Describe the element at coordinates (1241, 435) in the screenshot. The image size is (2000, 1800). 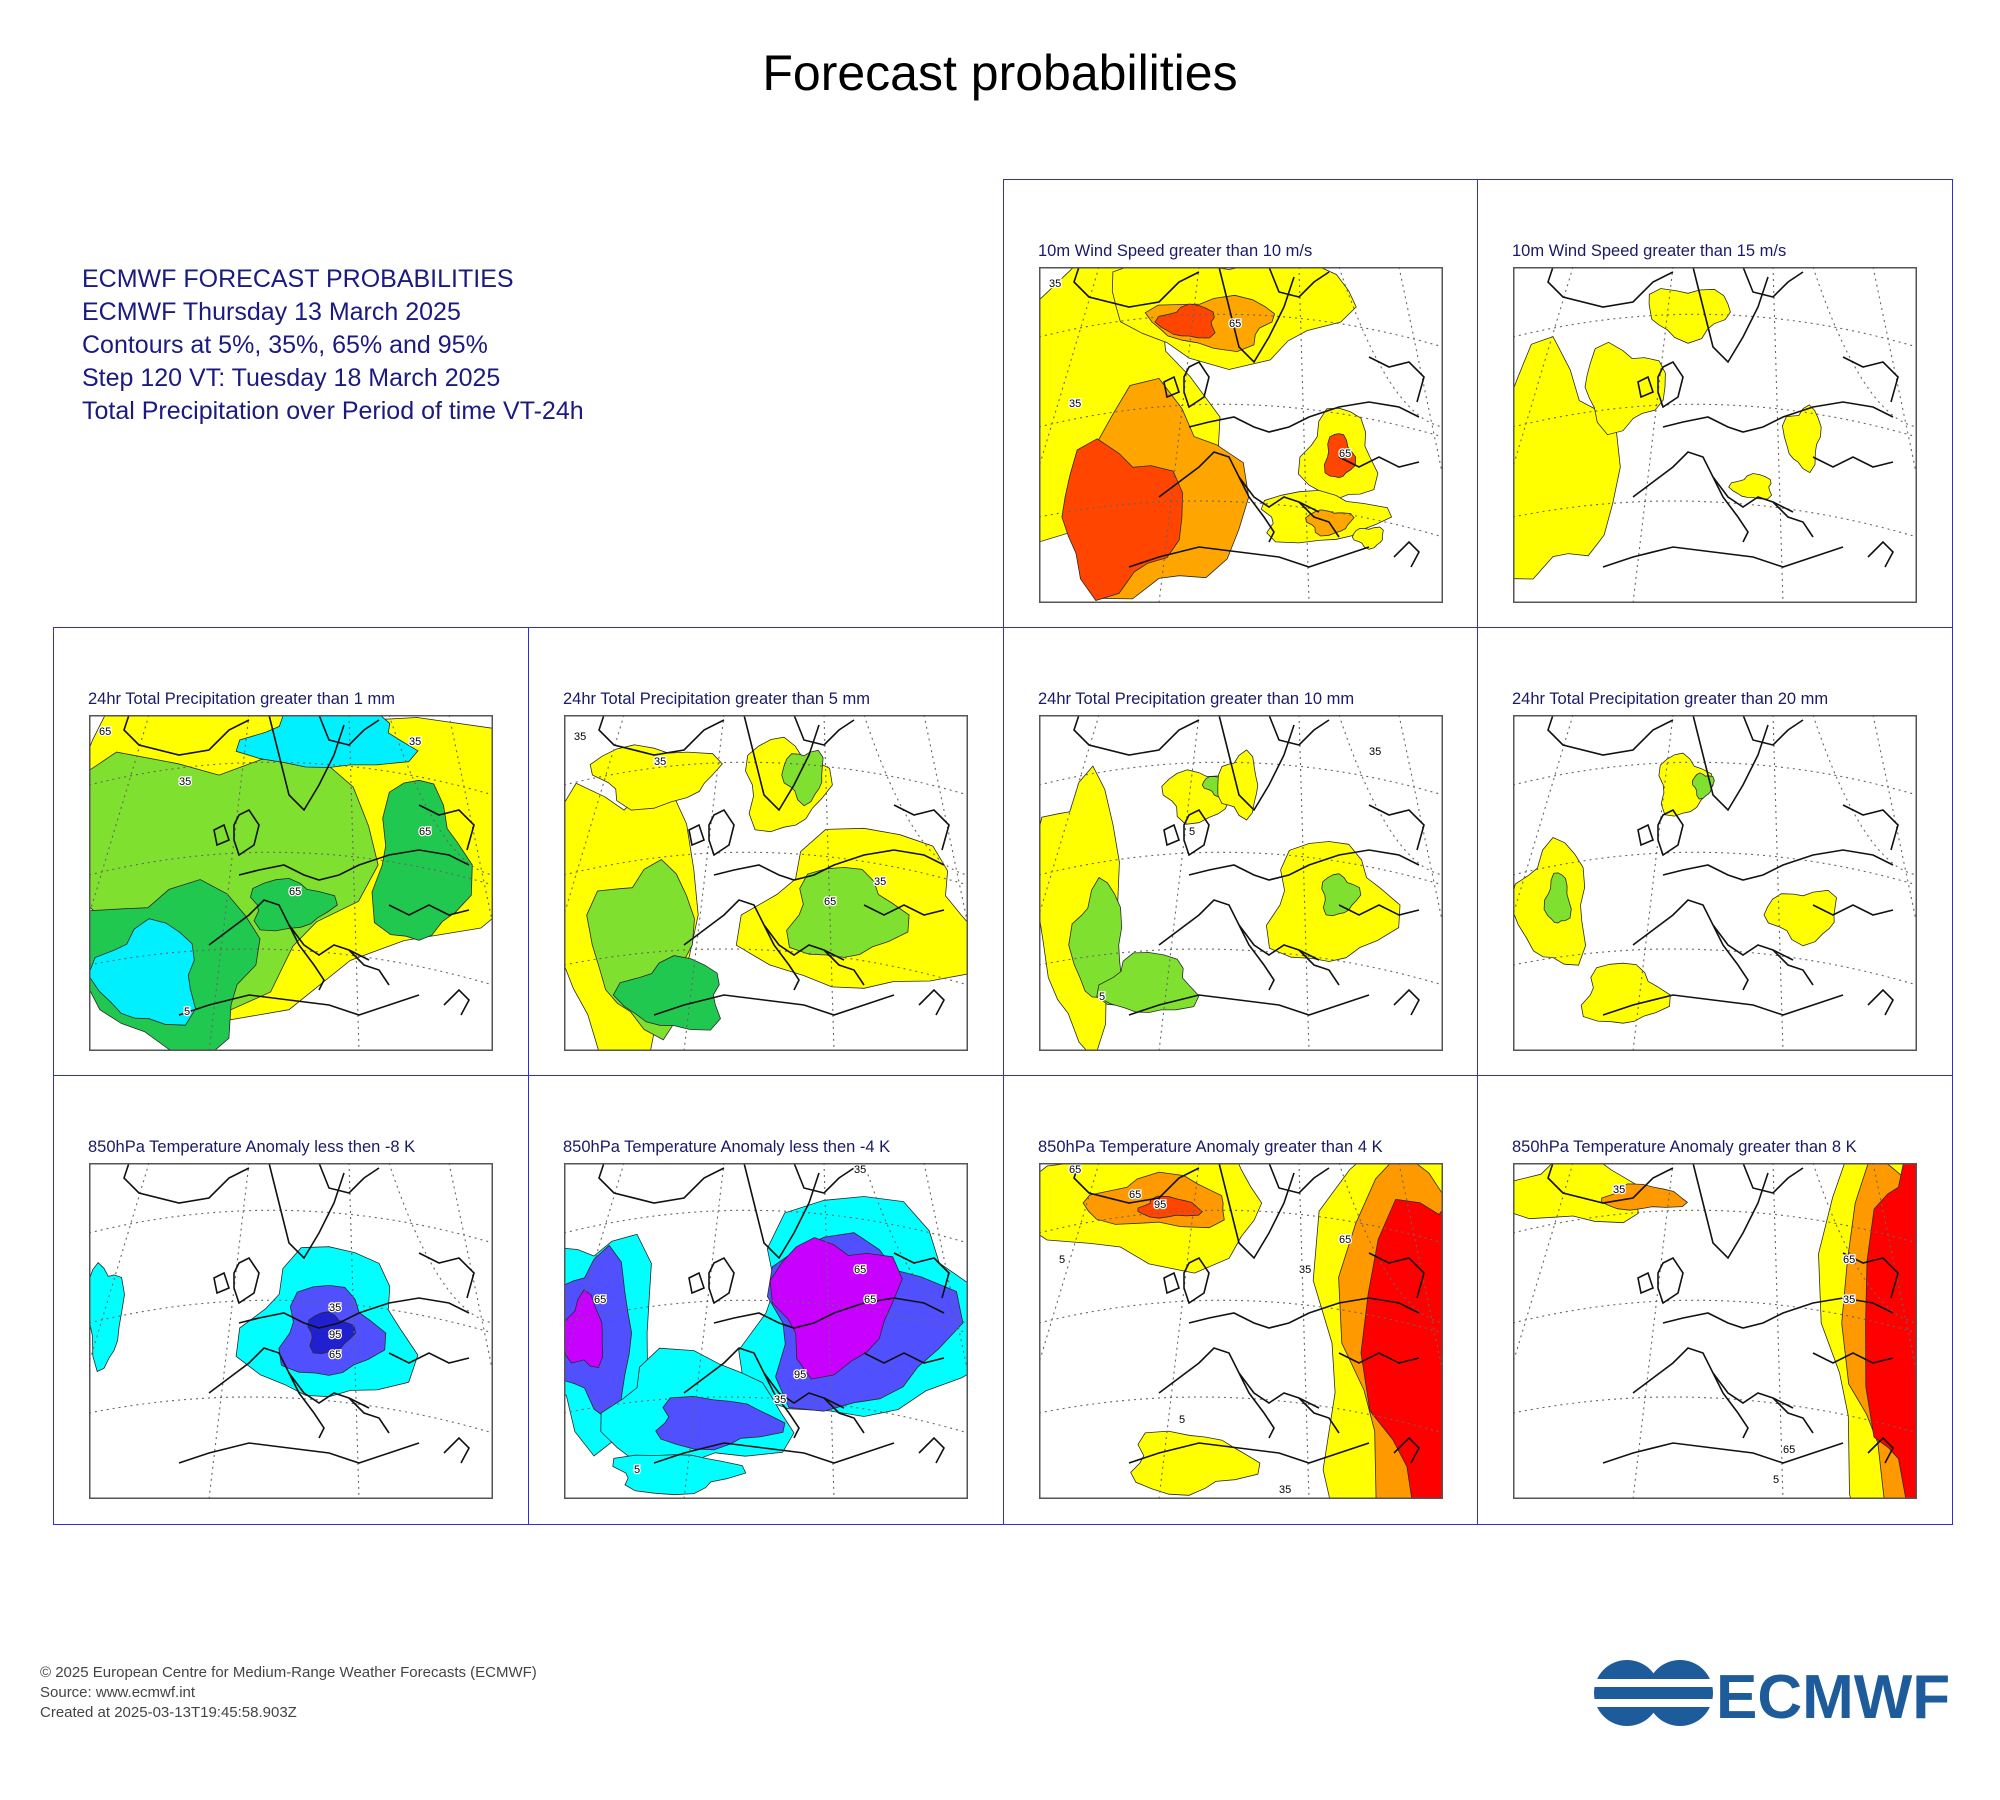
I see `map-wind-10: 35 35 65 65` at that location.